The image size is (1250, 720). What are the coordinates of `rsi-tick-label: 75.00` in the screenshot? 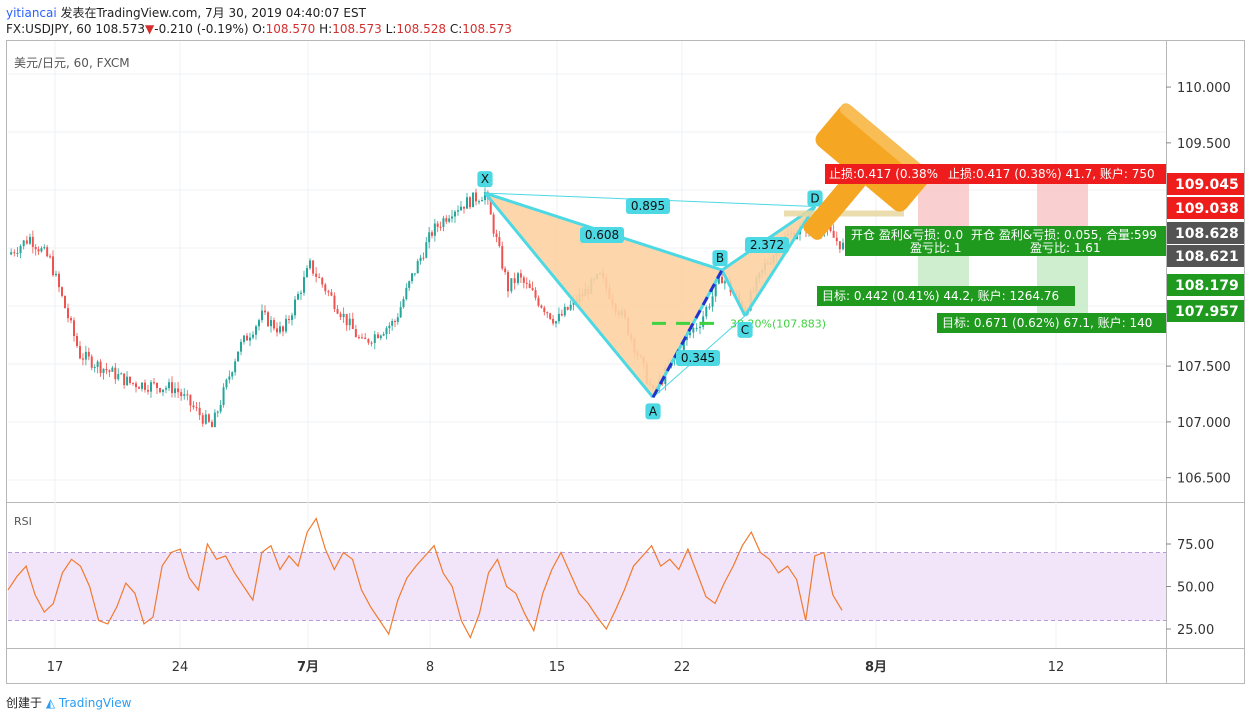 It's located at (1195, 545).